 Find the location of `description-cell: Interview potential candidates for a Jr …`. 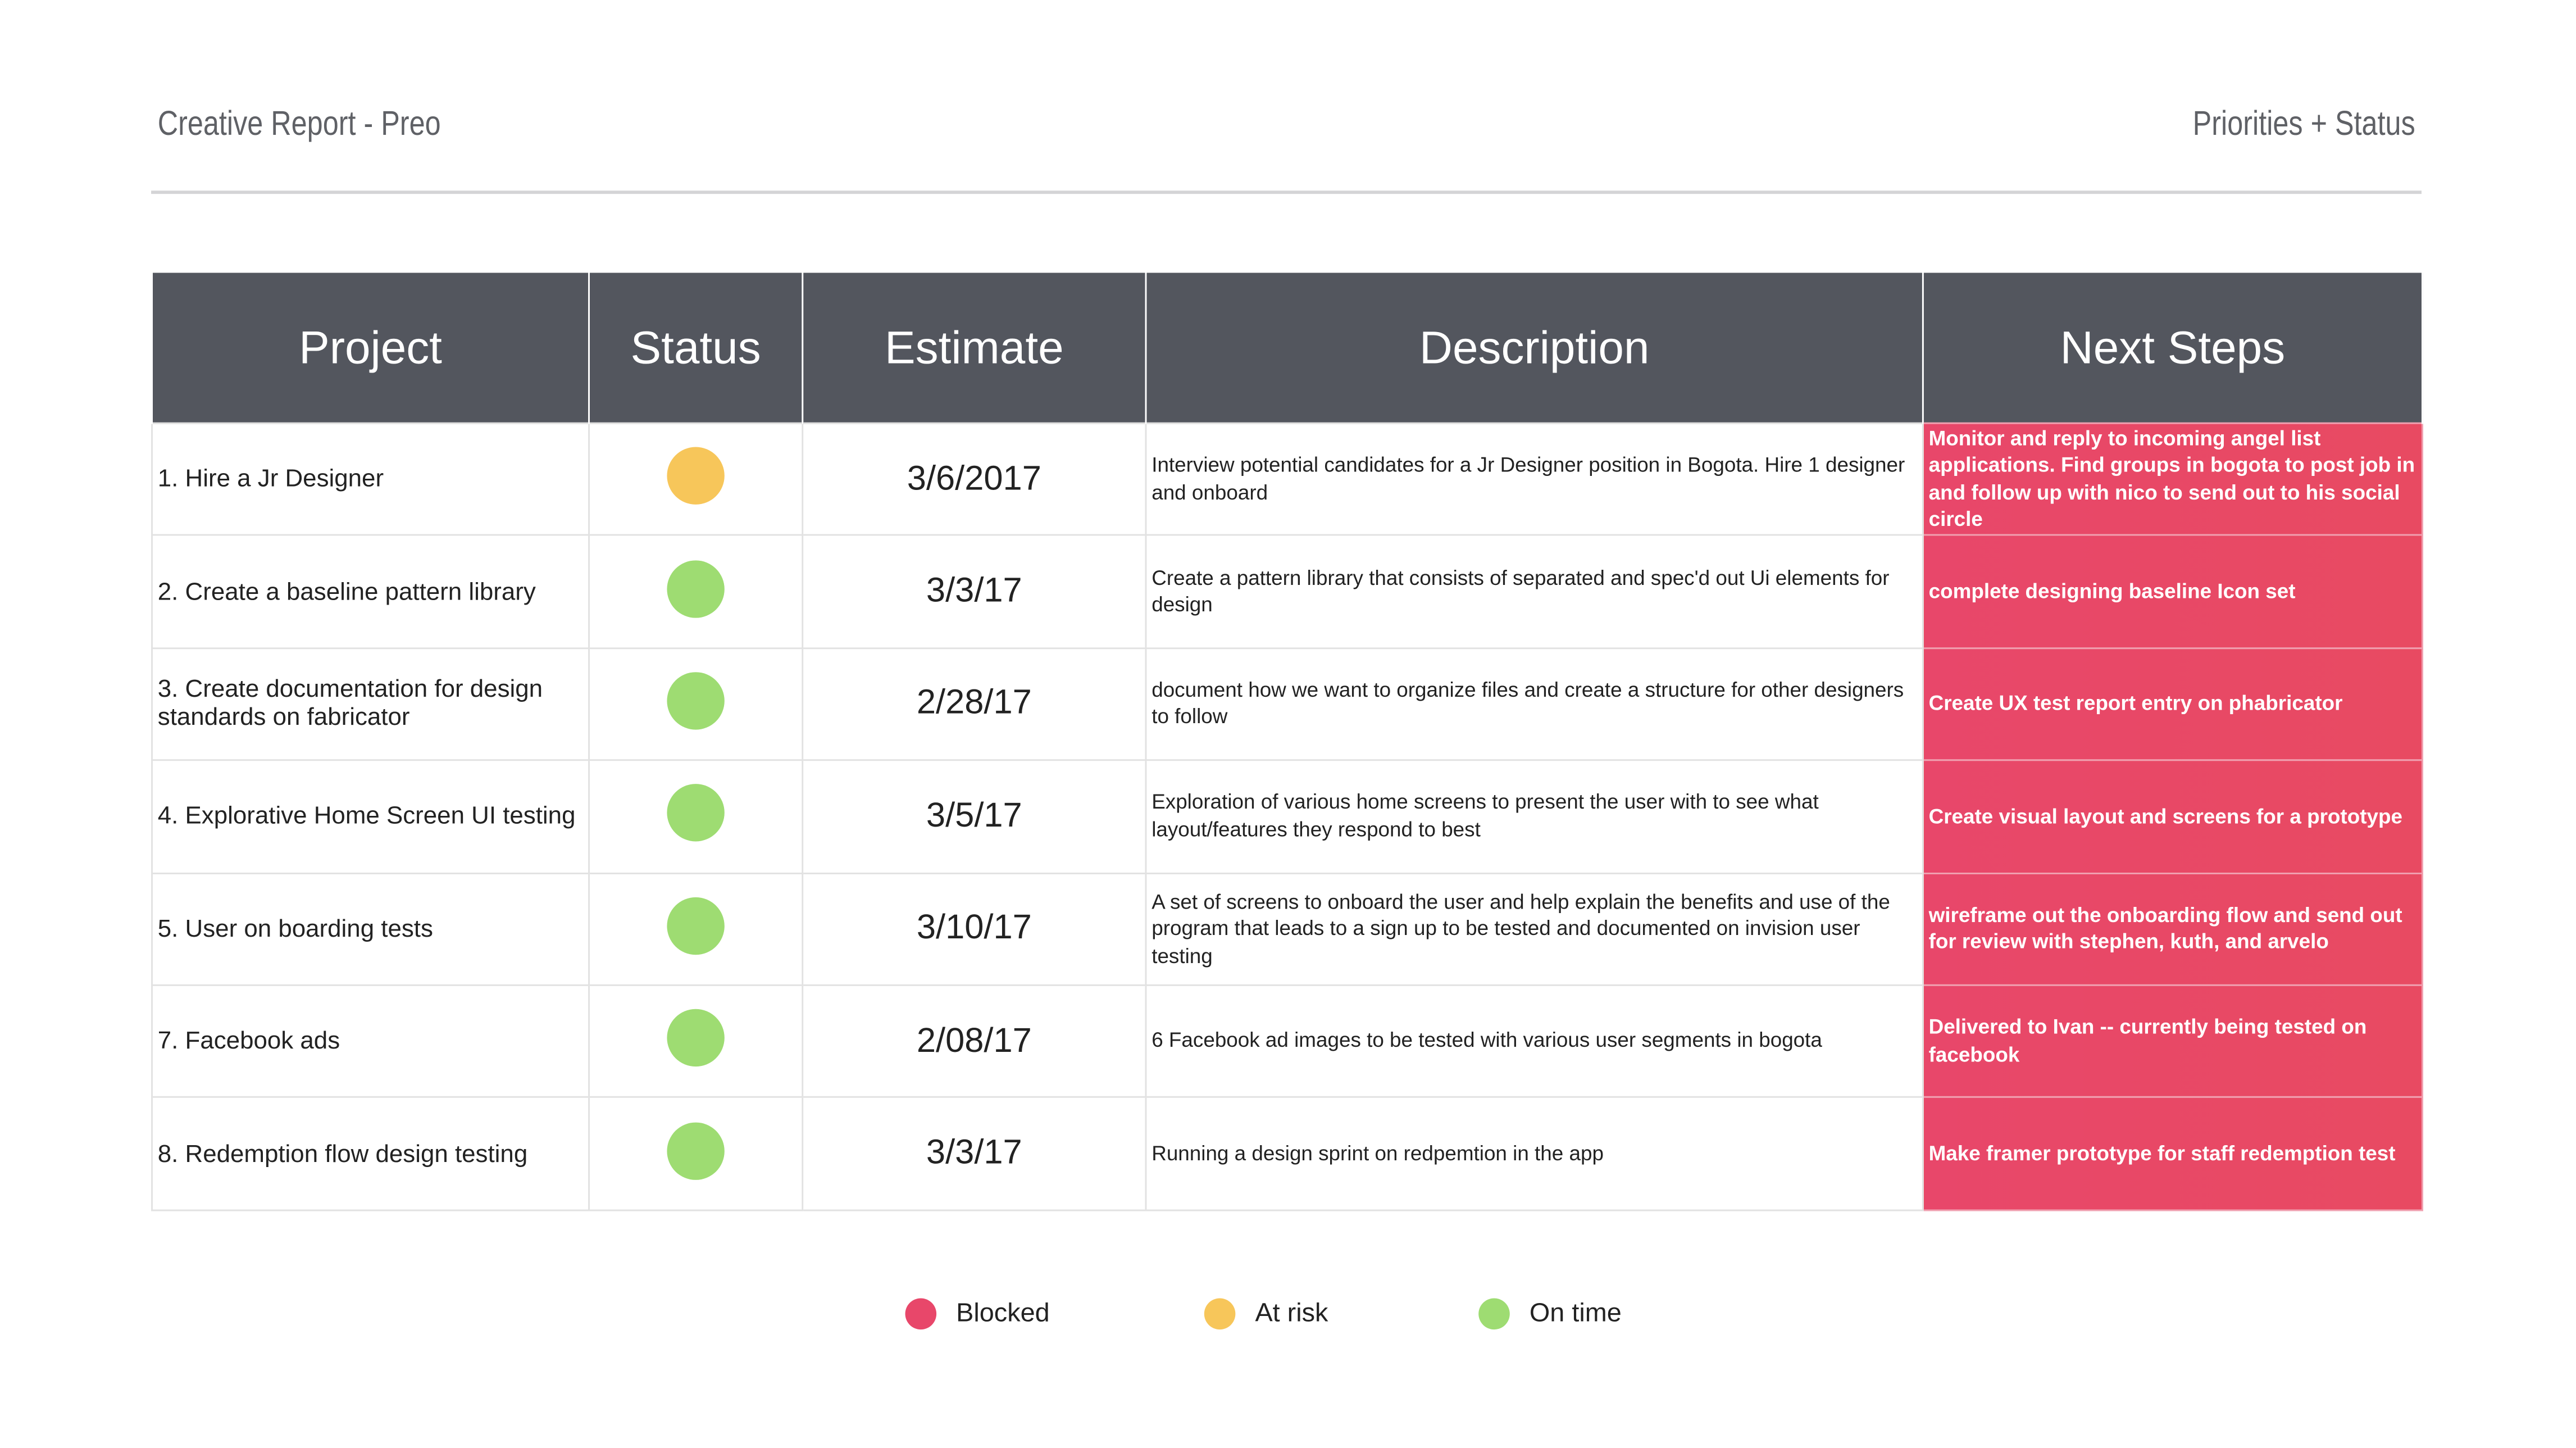

description-cell: Interview potential candidates for a Jr … is located at coordinates (1534, 479).